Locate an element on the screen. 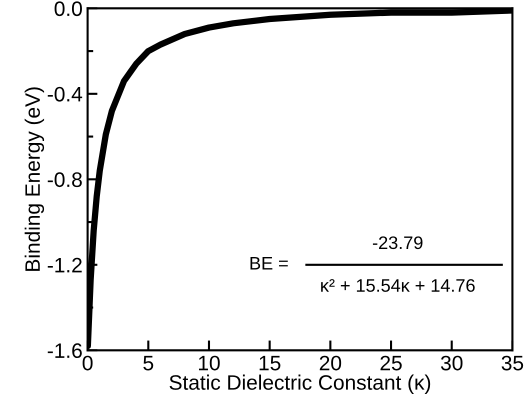 This screenshot has height=417, width=531. x-tick-label: 30 is located at coordinates (451, 363).